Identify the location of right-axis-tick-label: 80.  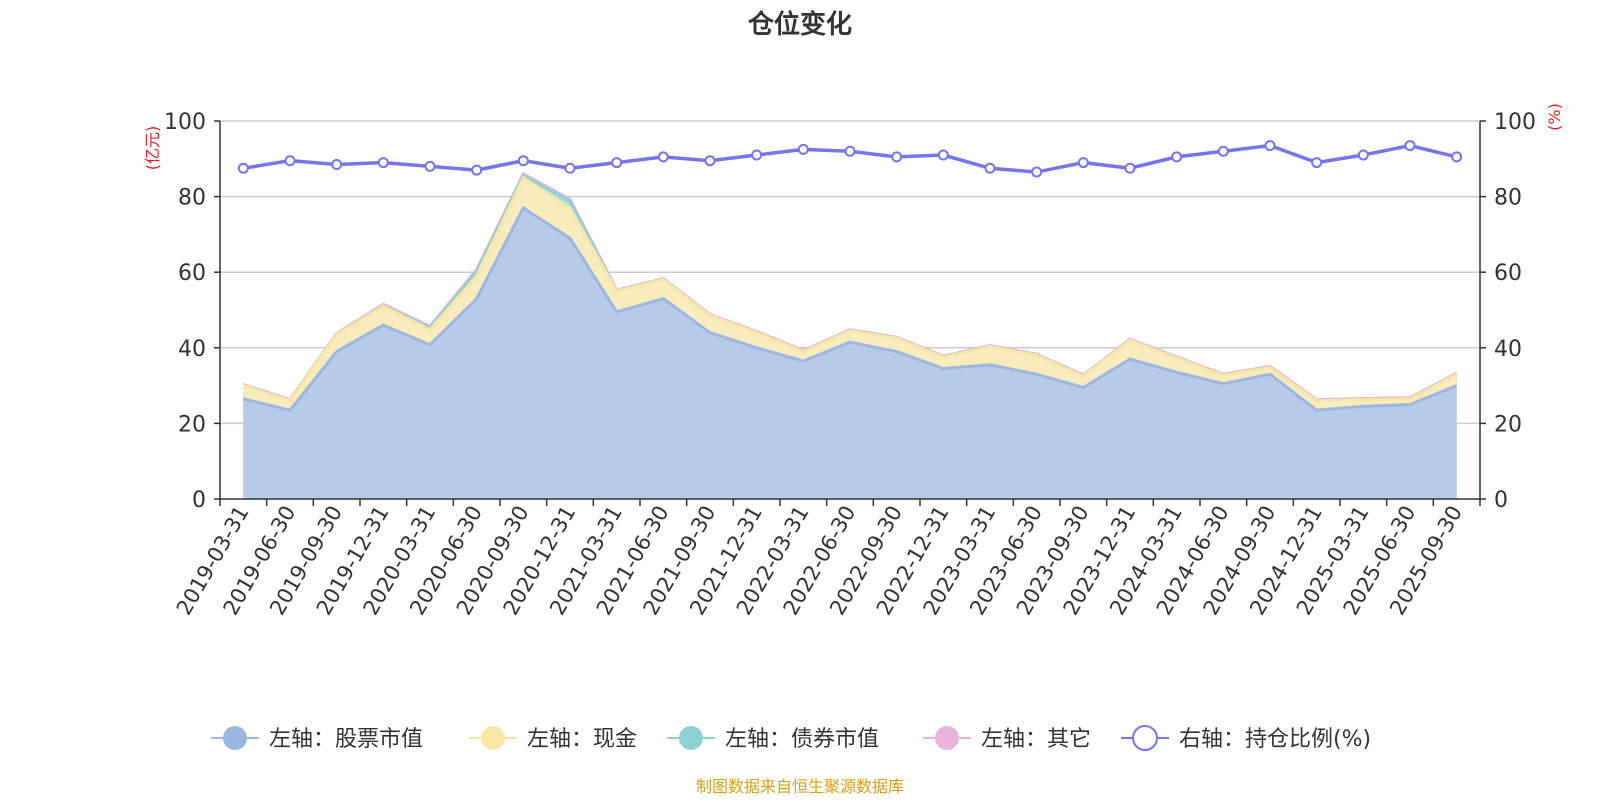
(1508, 198).